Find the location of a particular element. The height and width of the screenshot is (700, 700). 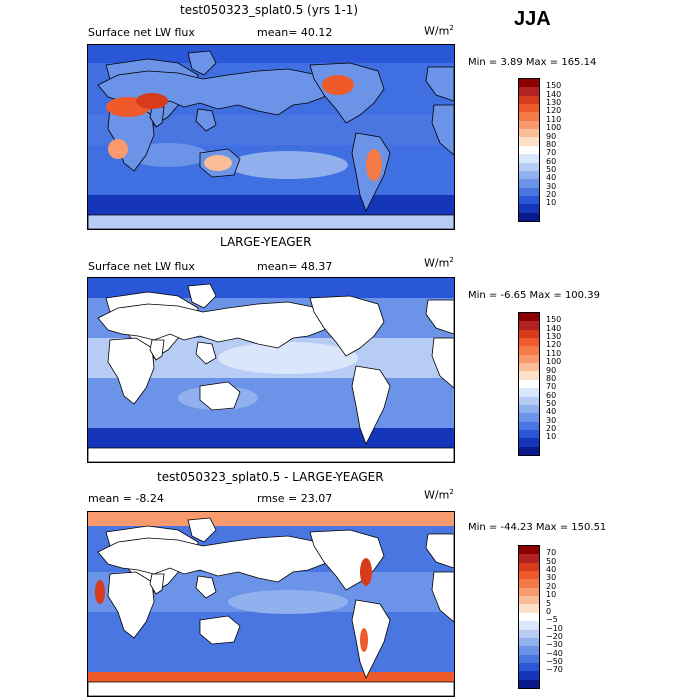

panel-3-colorbar is located at coordinates (529, 617).